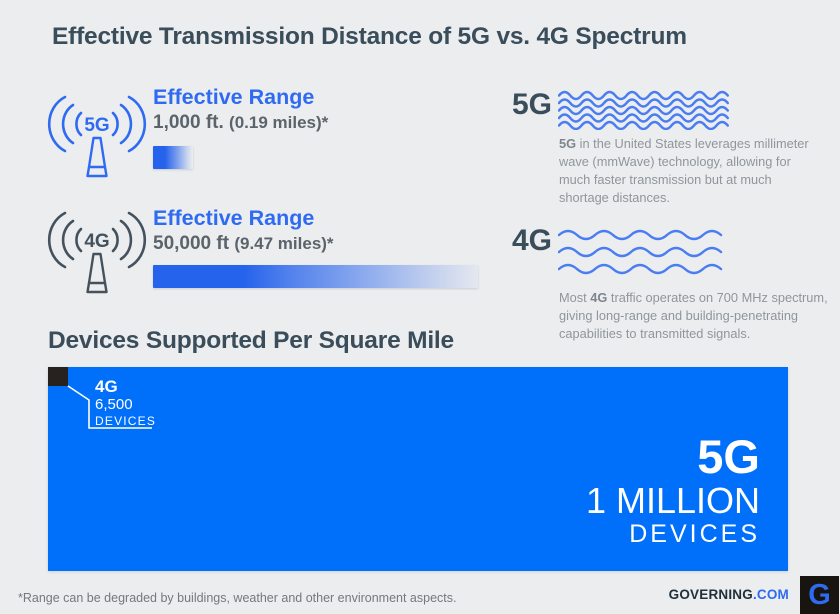 The width and height of the screenshot is (840, 614). What do you see at coordinates (672, 500) in the screenshot?
I see `devices-5g-count: 1 MILLION` at bounding box center [672, 500].